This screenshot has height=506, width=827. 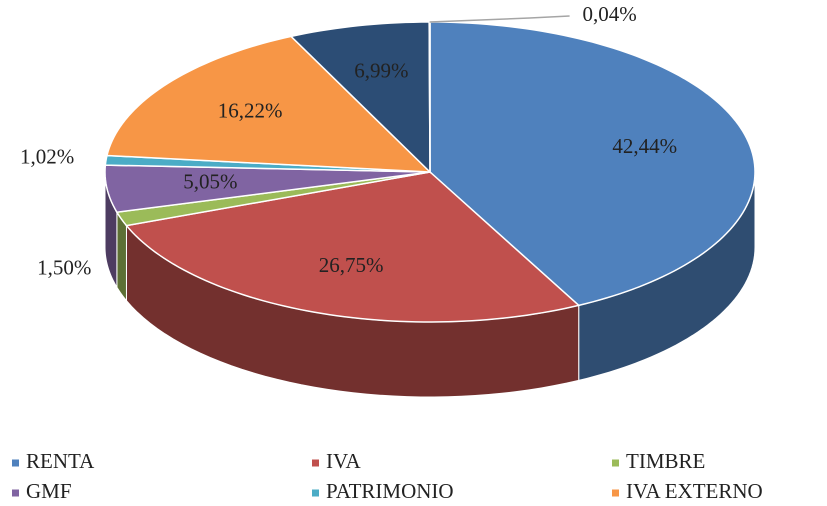 What do you see at coordinates (694, 491) in the screenshot?
I see `legend-label: IVA EXTERNO` at bounding box center [694, 491].